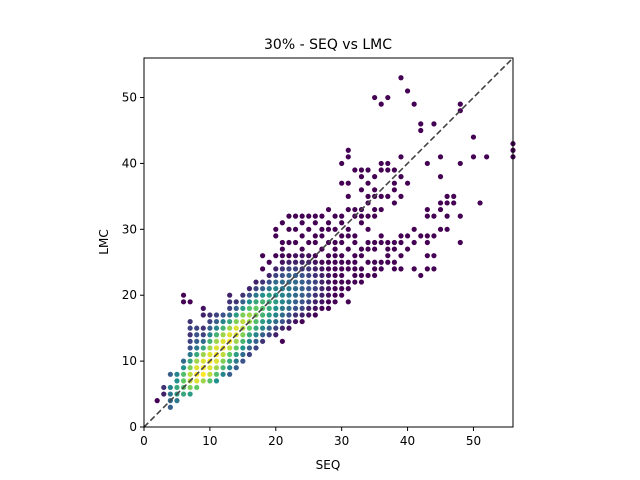 The width and height of the screenshot is (640, 480). Describe the element at coordinates (341, 441) in the screenshot. I see `x-tick-label: 30` at that location.